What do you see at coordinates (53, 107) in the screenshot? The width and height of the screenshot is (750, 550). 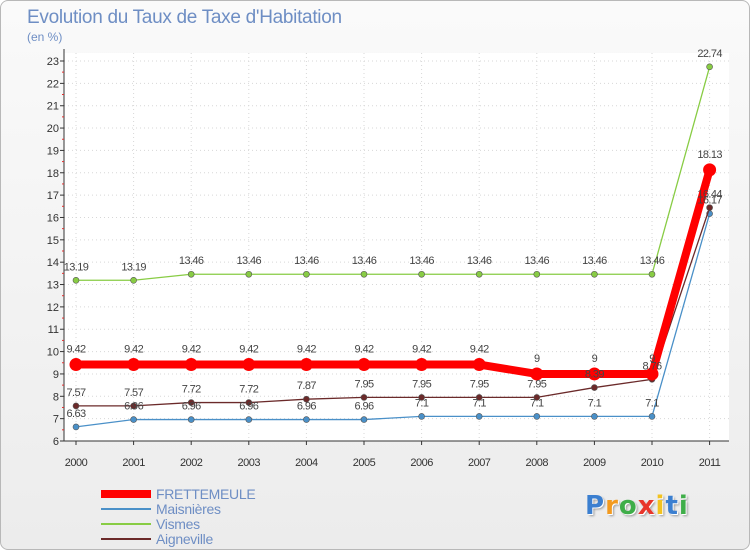 I see `y-tick-label: 21` at bounding box center [53, 107].